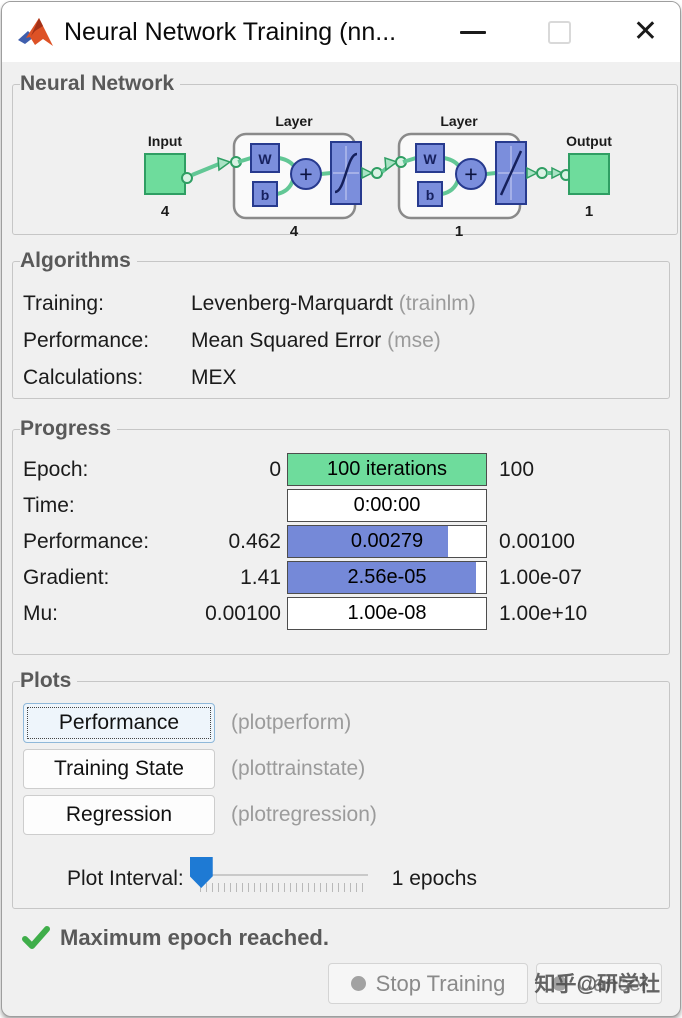 The width and height of the screenshot is (682, 1018). Describe the element at coordinates (284, 875) in the screenshot. I see `slider-track` at that location.